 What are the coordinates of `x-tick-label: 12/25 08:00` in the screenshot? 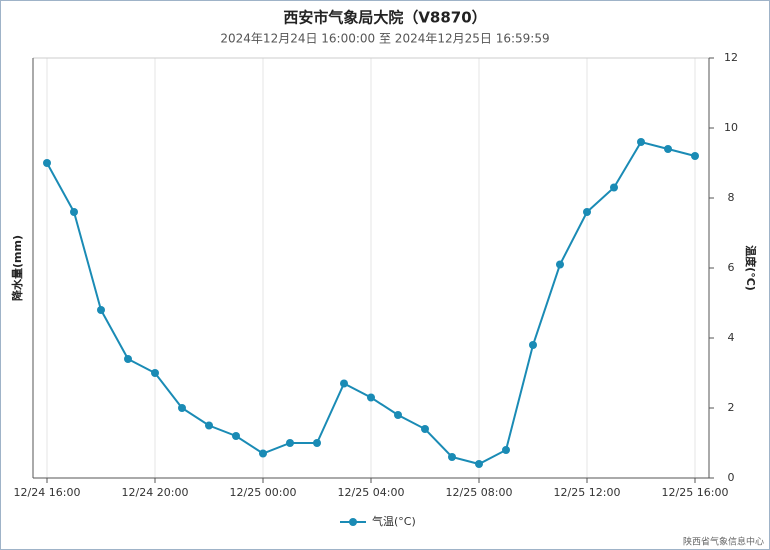 It's located at (479, 492).